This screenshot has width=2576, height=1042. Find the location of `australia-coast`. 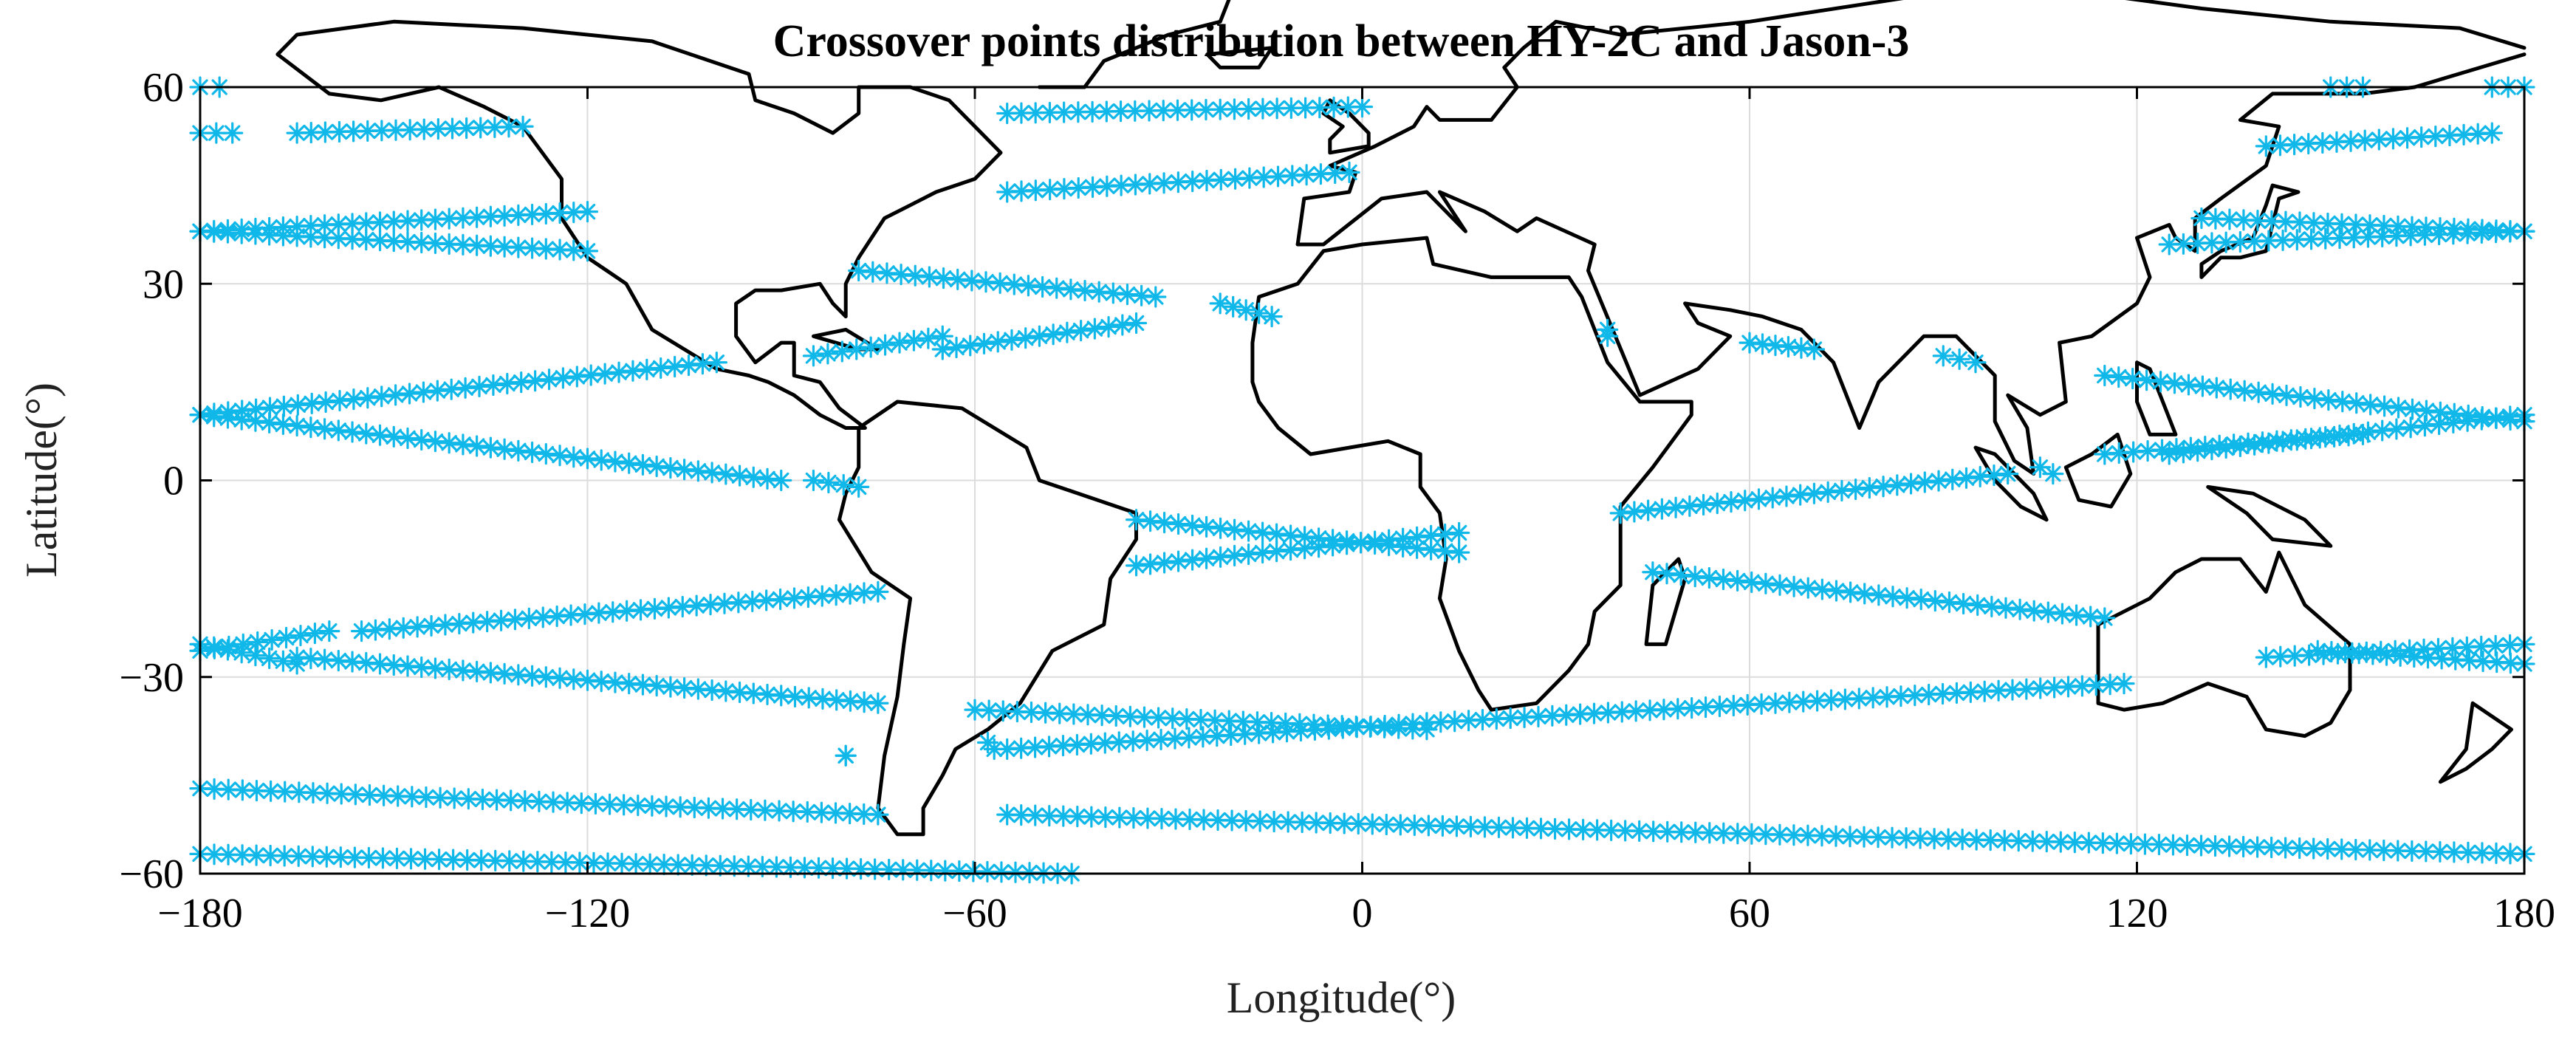

australia-coast is located at coordinates (2224, 644).